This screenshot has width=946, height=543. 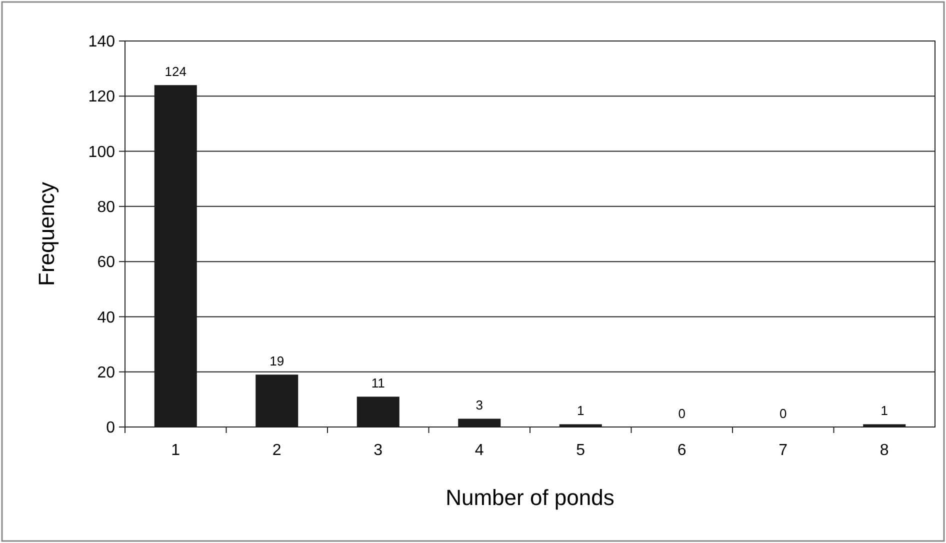 I want to click on x-tick-label: 5, so click(x=581, y=450).